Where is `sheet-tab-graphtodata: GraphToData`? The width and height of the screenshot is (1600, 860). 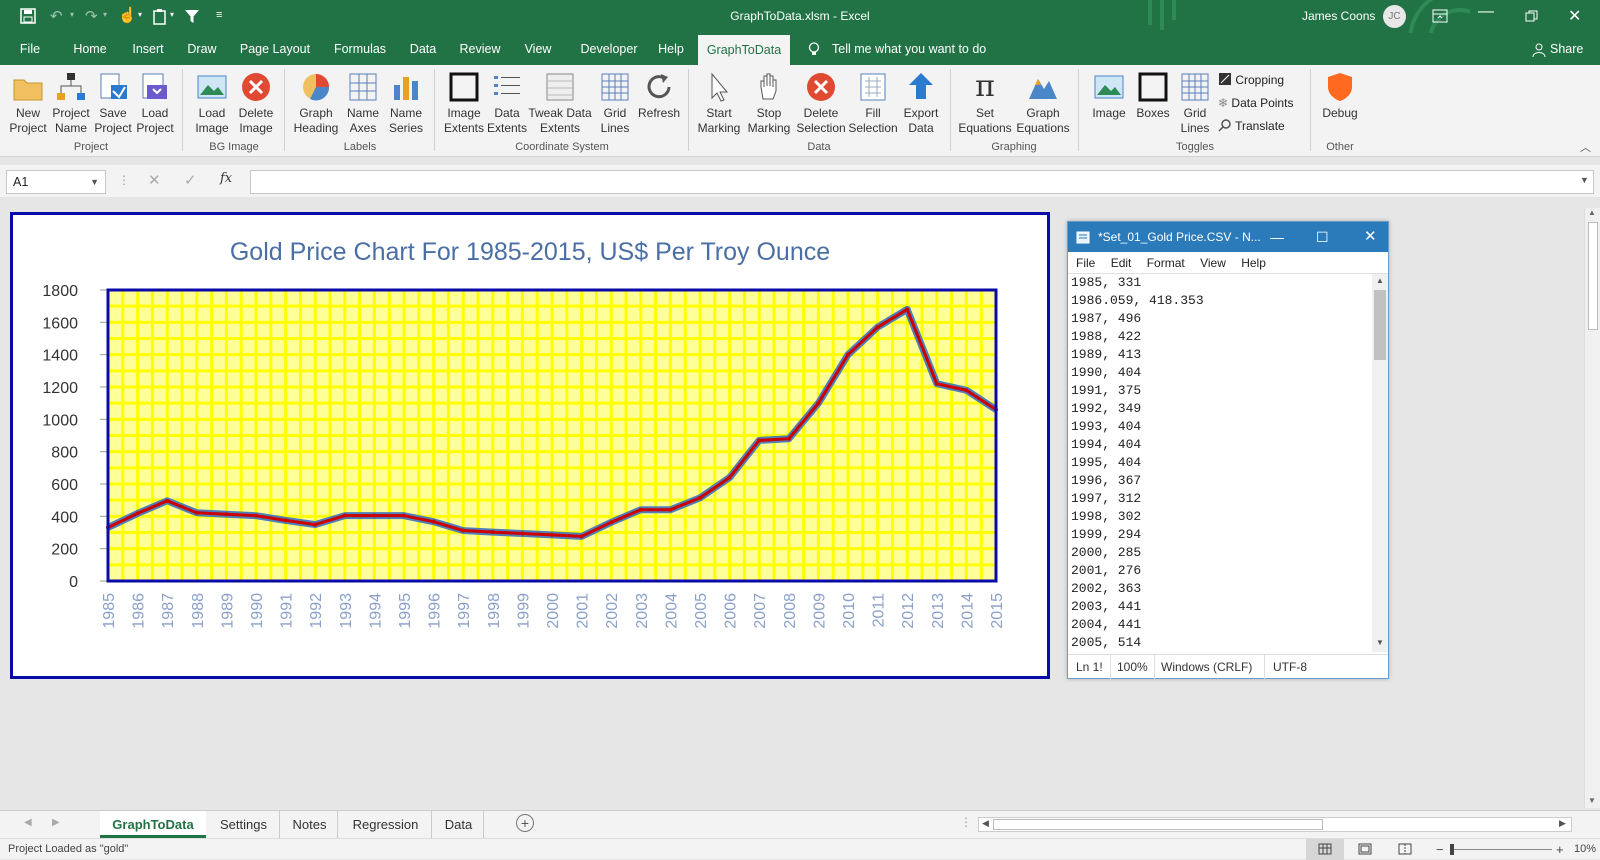 sheet-tab-graphtodata: GraphToData is located at coordinates (153, 824).